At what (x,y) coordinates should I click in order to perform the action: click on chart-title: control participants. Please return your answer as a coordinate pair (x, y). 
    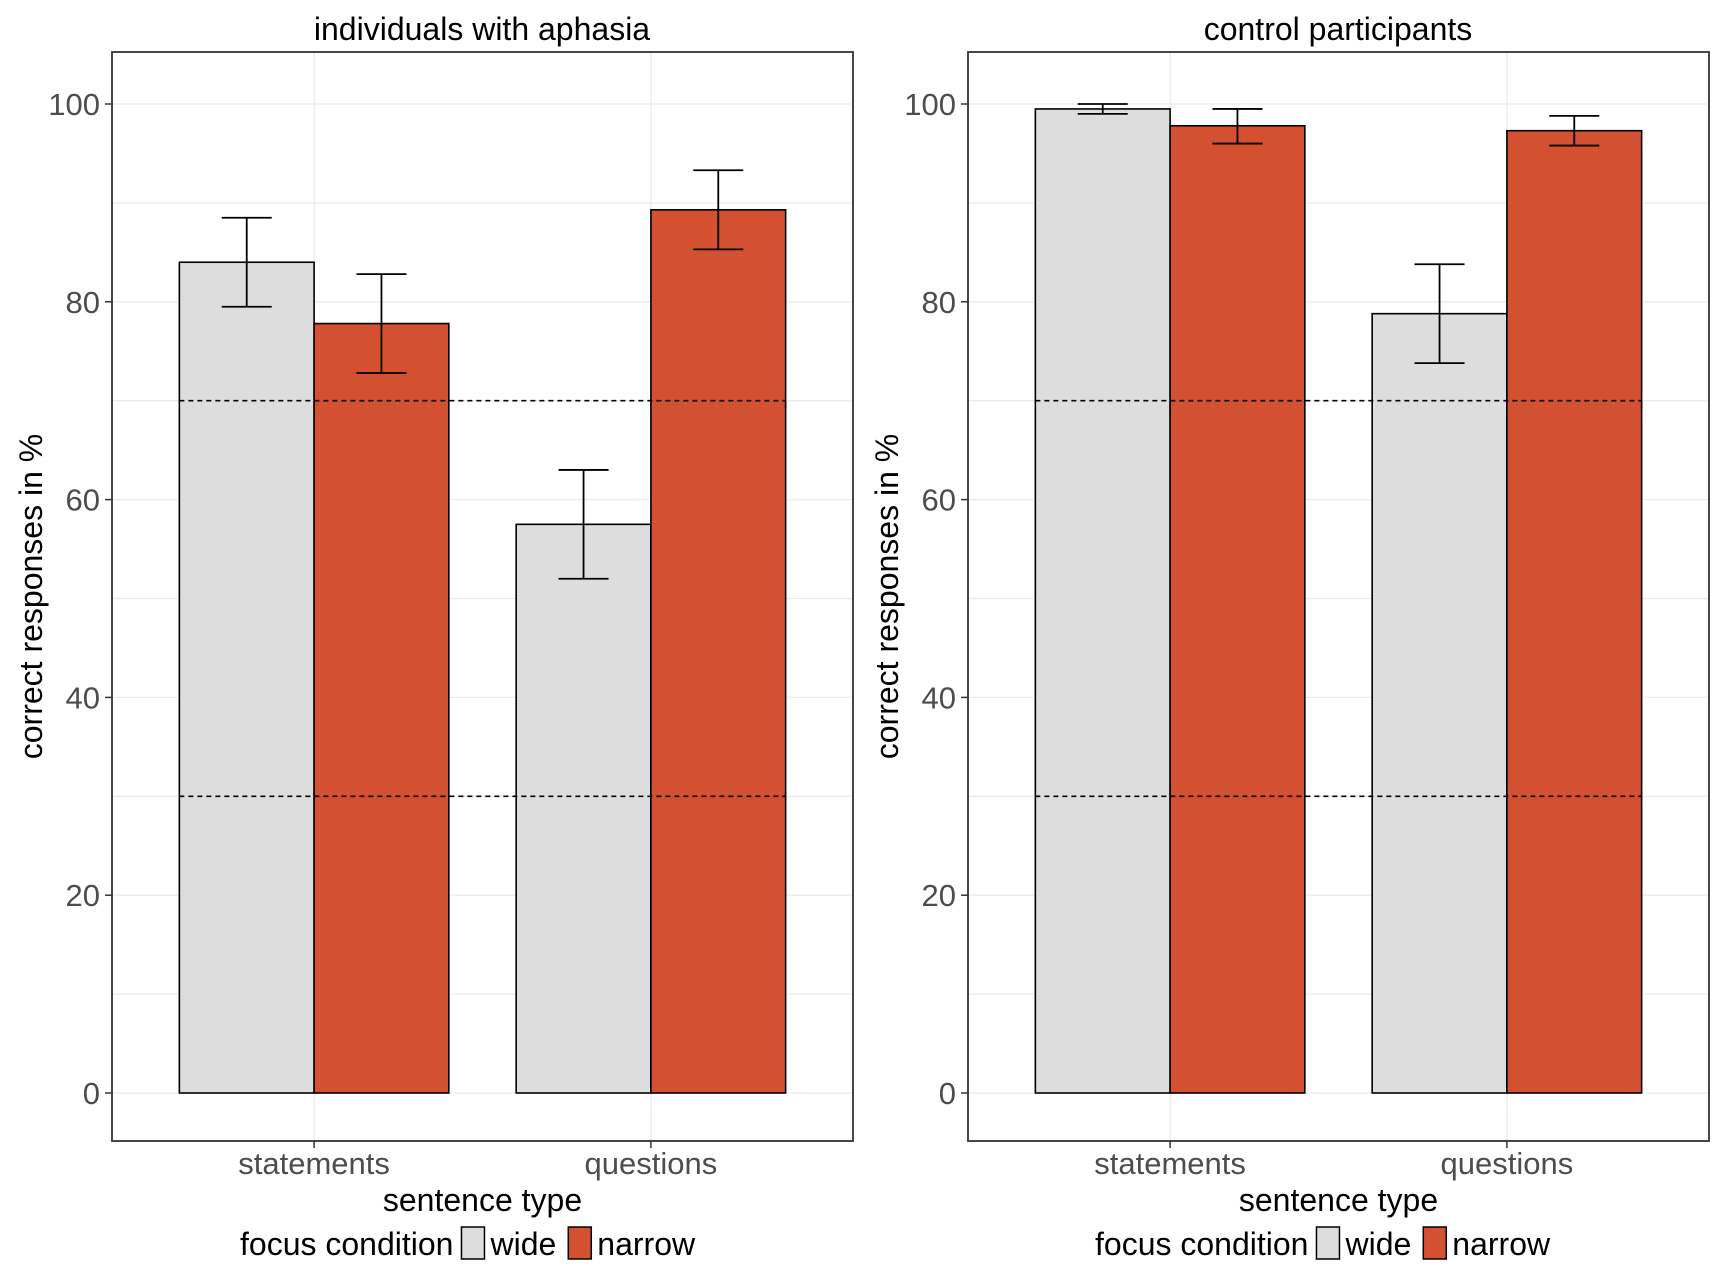
    Looking at the image, I should click on (1338, 29).